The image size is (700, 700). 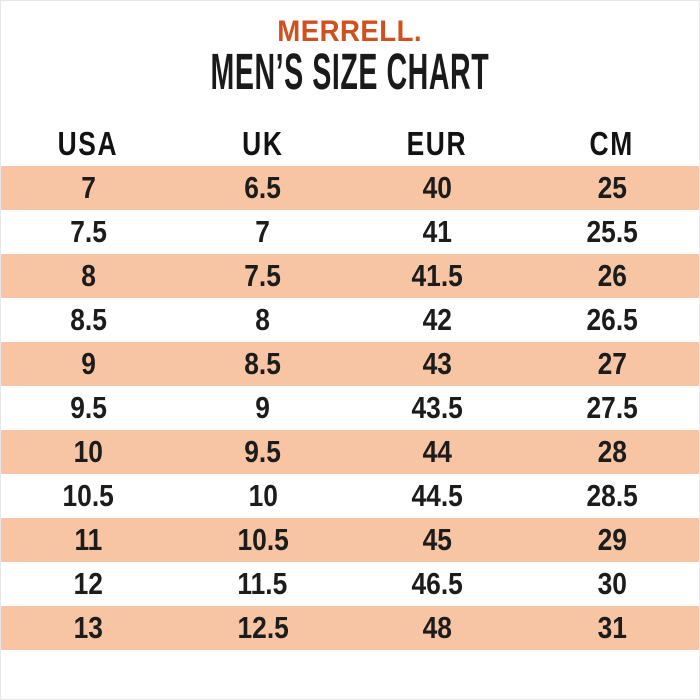 I want to click on page-title-wrap: MEN’S SIZE CHART, so click(x=350, y=71).